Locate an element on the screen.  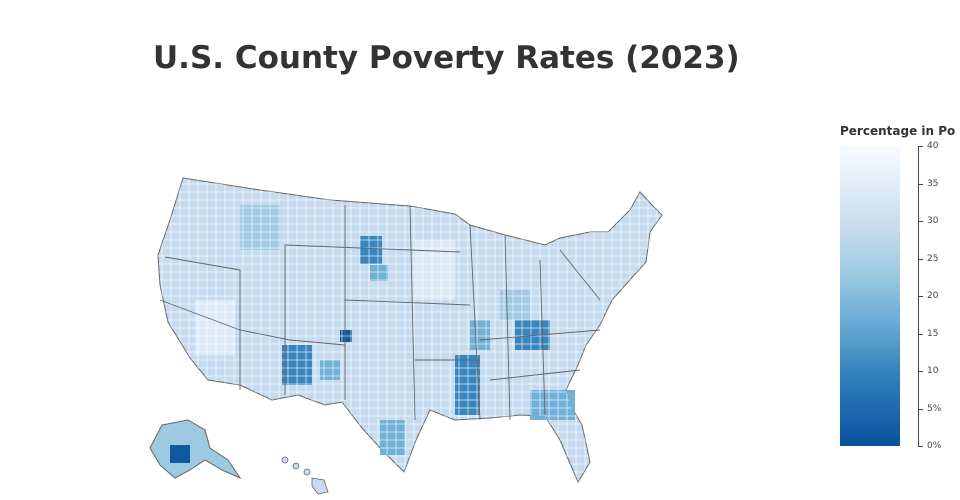
colorbar-tick-label: 5% is located at coordinates (938, 409).